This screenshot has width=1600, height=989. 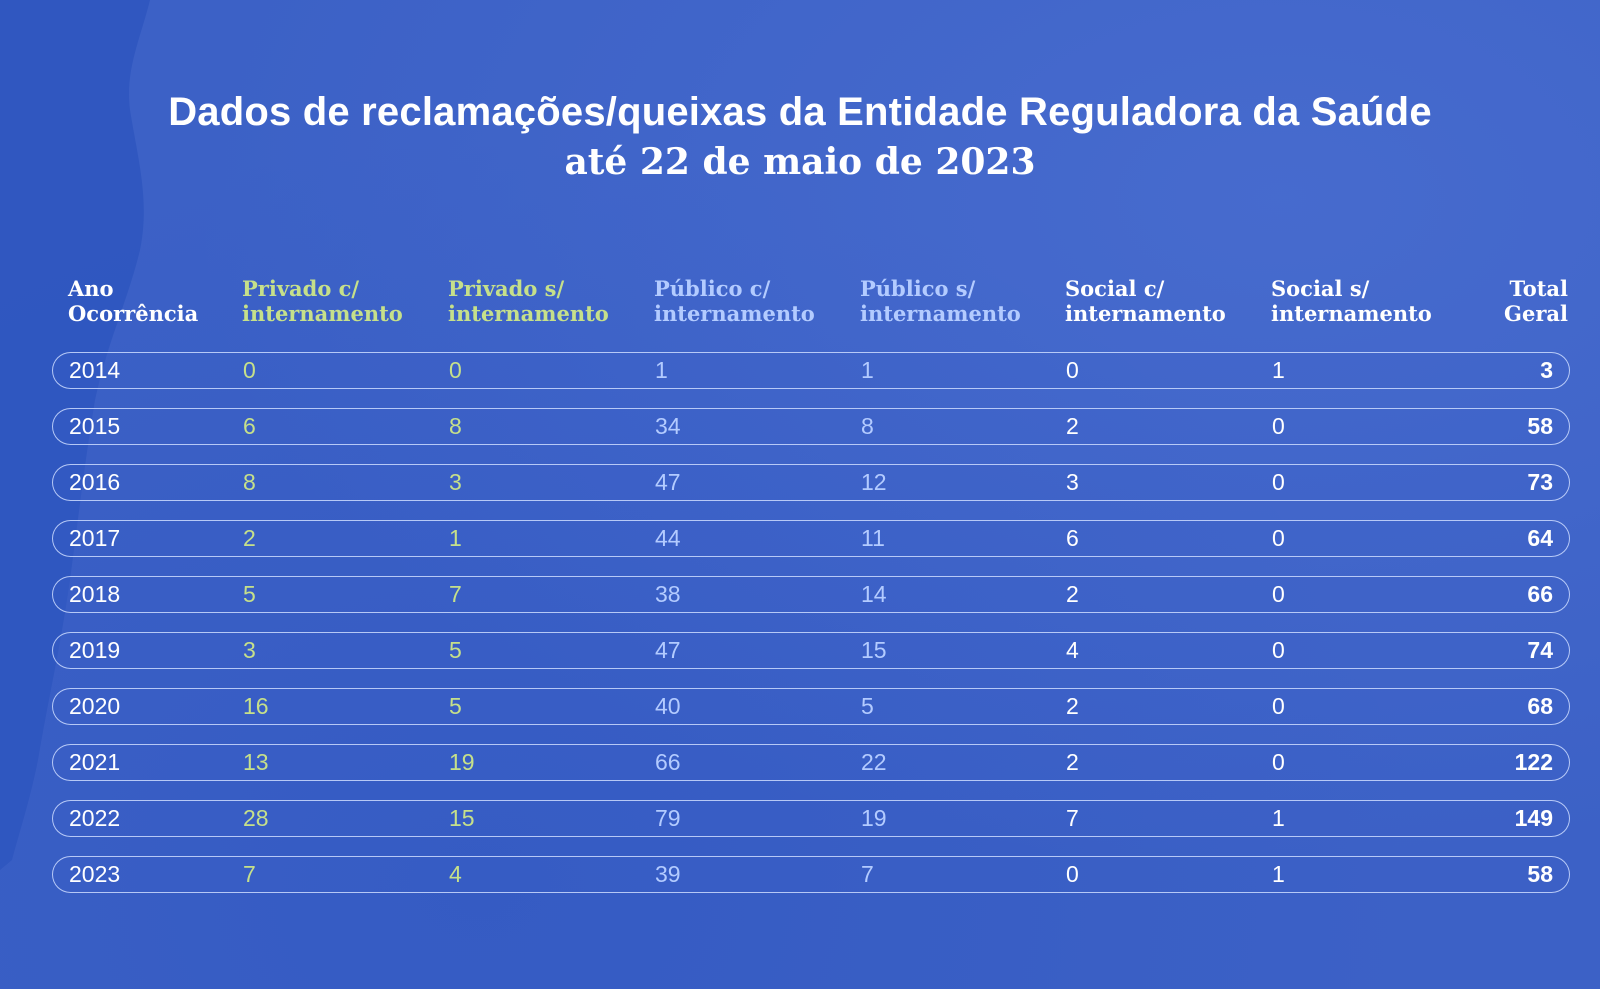 I want to click on cell-total-geral: 3, so click(x=1546, y=370).